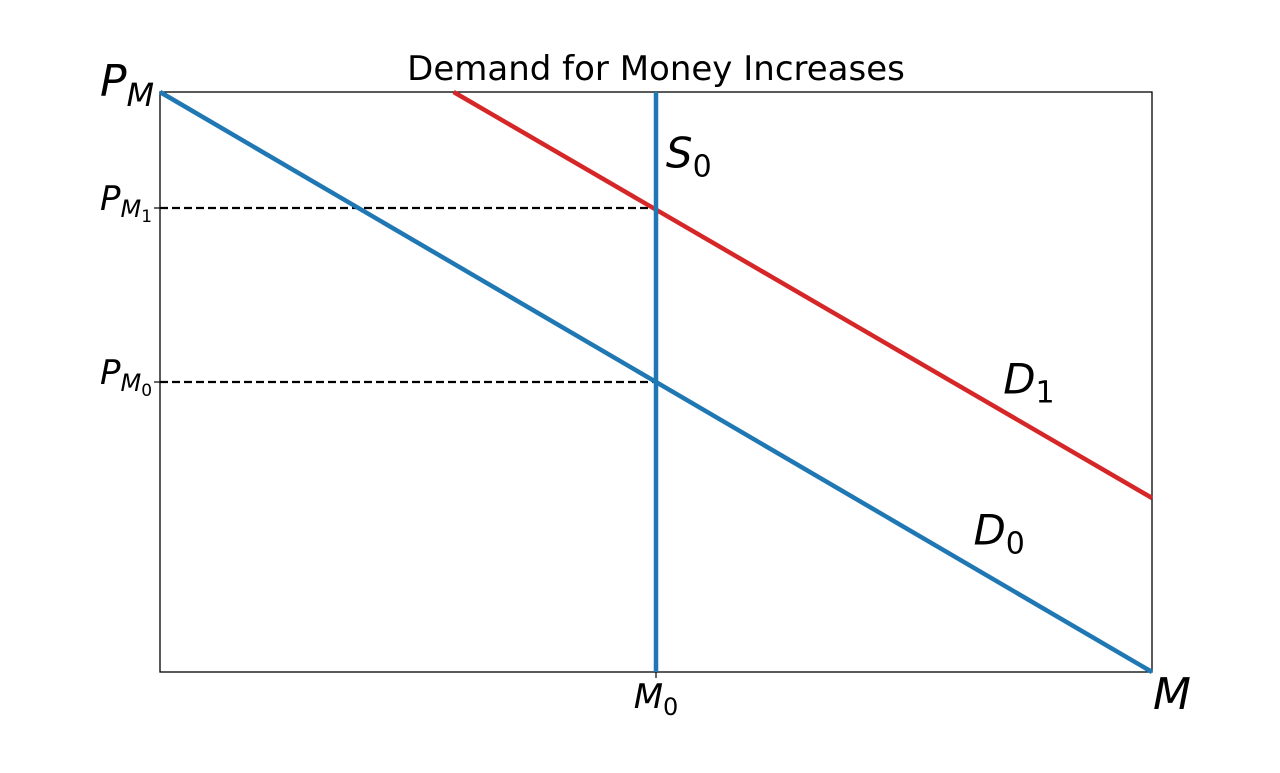  What do you see at coordinates (1028, 383) in the screenshot?
I see `series-label-d1: D1` at bounding box center [1028, 383].